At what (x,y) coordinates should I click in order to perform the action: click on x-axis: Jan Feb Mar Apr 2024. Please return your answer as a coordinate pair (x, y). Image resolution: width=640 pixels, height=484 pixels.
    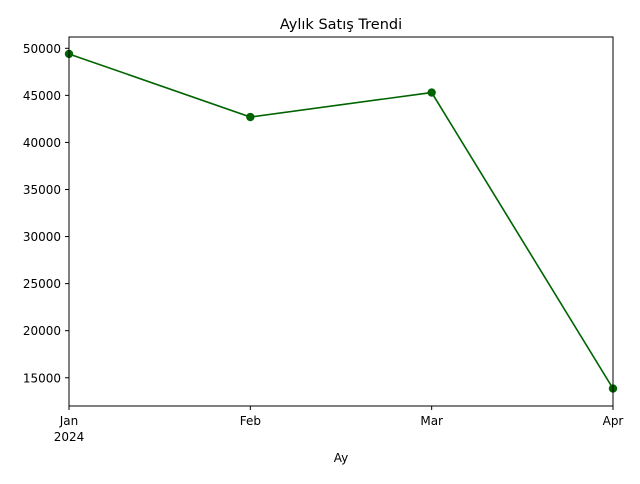
    Looking at the image, I should click on (339, 425).